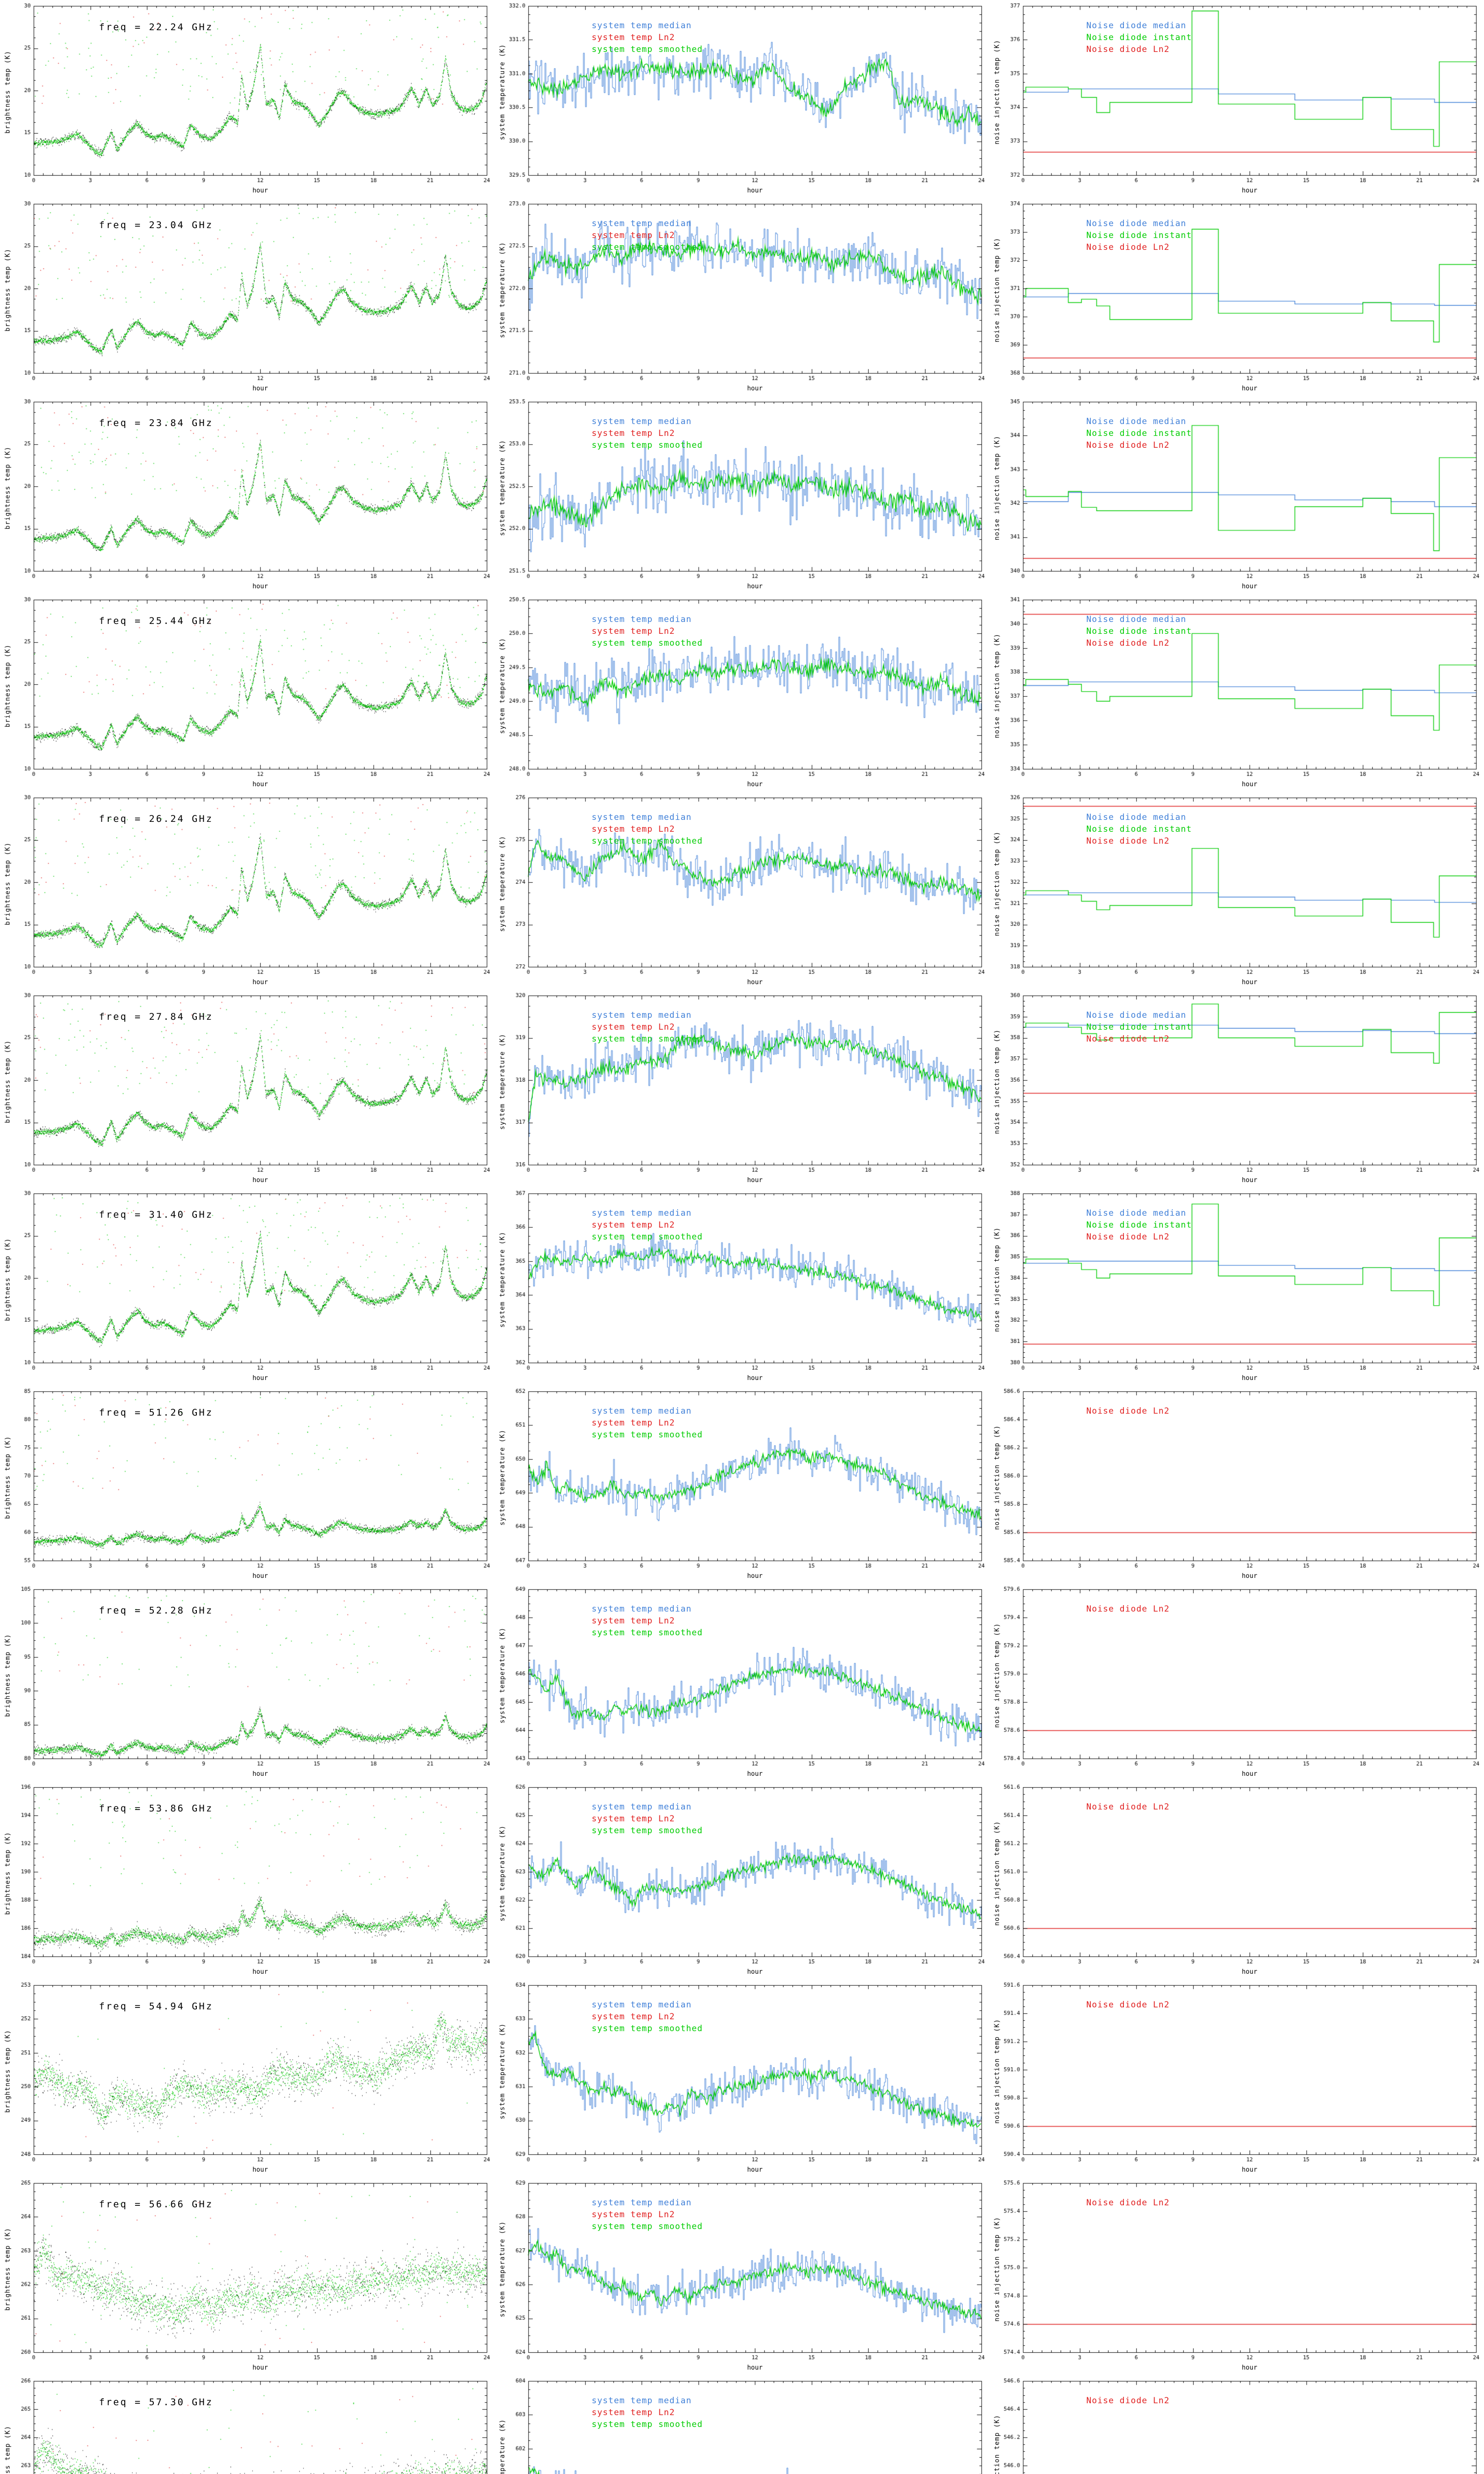  I want to click on legend-right-row-10-red: Noise diode Ln2, so click(1128, 1807).